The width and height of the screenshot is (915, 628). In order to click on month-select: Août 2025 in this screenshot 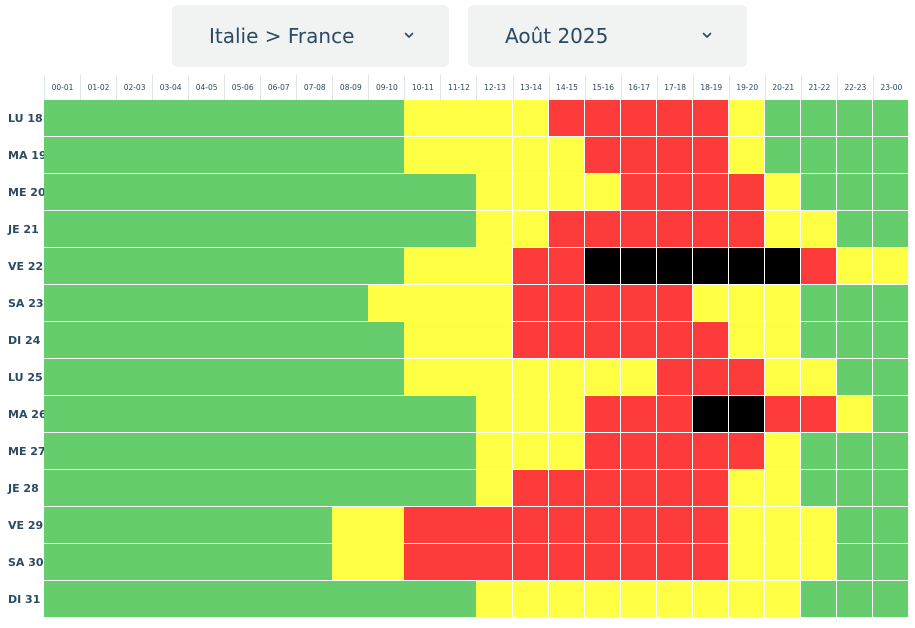, I will do `click(607, 36)`.